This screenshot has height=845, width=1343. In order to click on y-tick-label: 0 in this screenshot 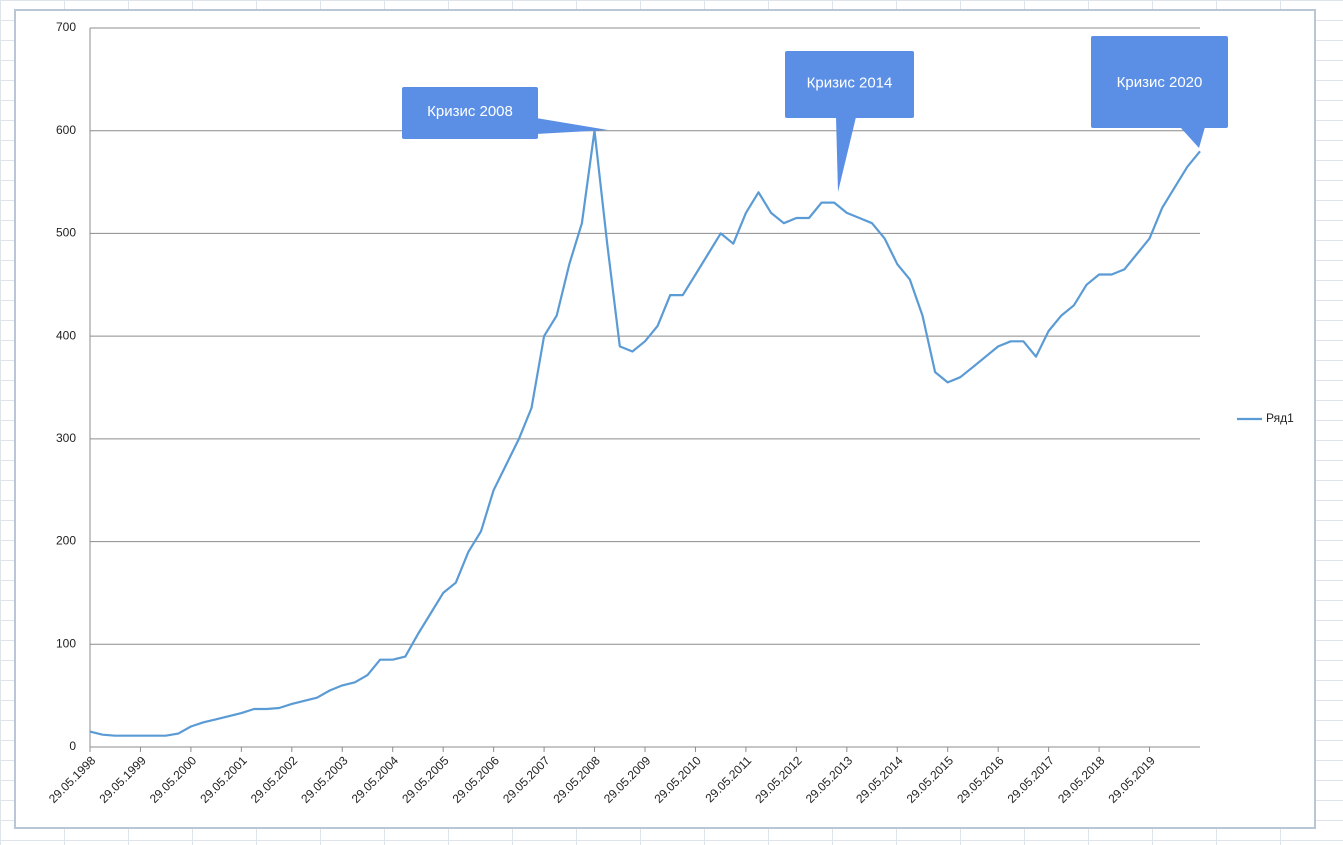, I will do `click(72, 746)`.